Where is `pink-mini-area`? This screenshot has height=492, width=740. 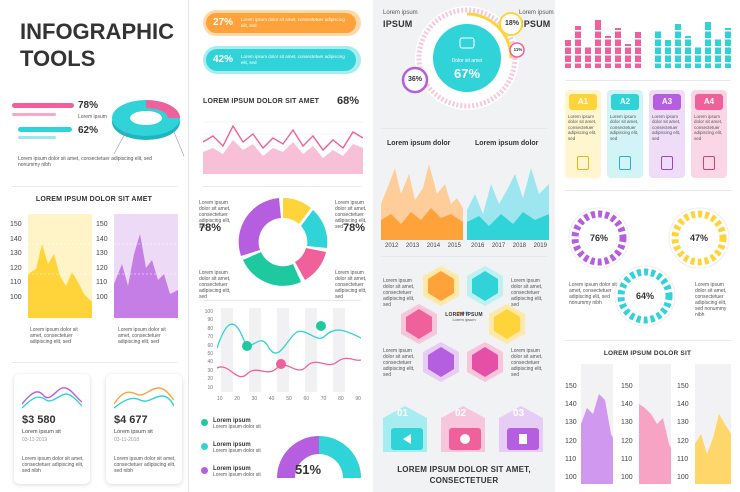
pink-mini-area is located at coordinates (655, 424).